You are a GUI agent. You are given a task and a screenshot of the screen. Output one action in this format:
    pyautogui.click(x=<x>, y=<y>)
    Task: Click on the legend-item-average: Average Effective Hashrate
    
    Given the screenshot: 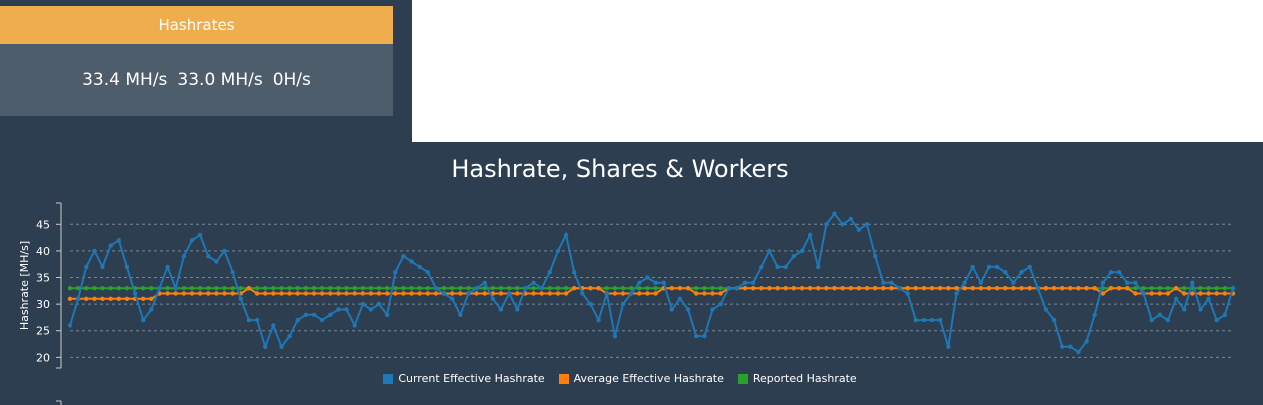 What is the action you would take?
    pyautogui.click(x=641, y=378)
    